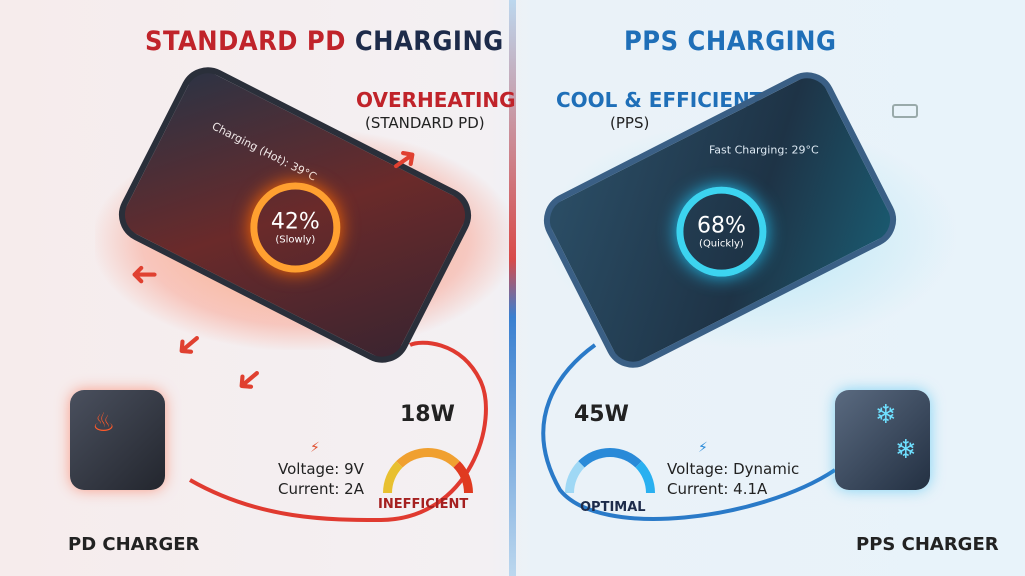  Describe the element at coordinates (730, 41) in the screenshot. I see `right-title: PPS CHARGING` at that location.